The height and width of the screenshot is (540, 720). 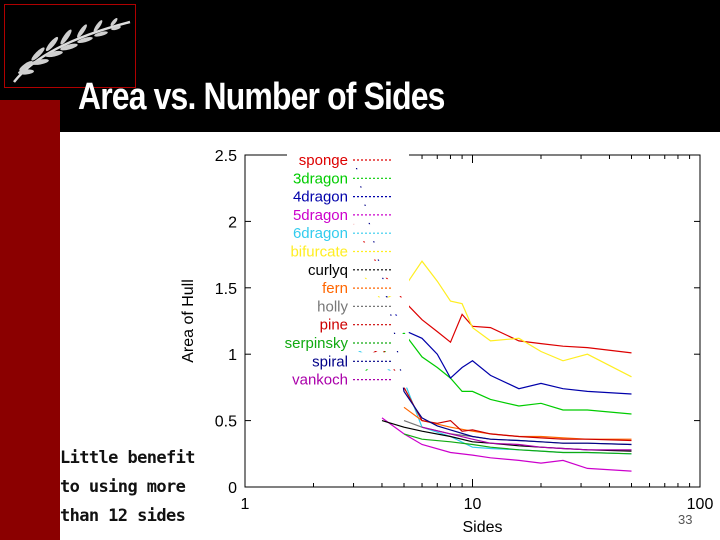 I want to click on y-tick-label: 2.5, so click(x=226, y=156).